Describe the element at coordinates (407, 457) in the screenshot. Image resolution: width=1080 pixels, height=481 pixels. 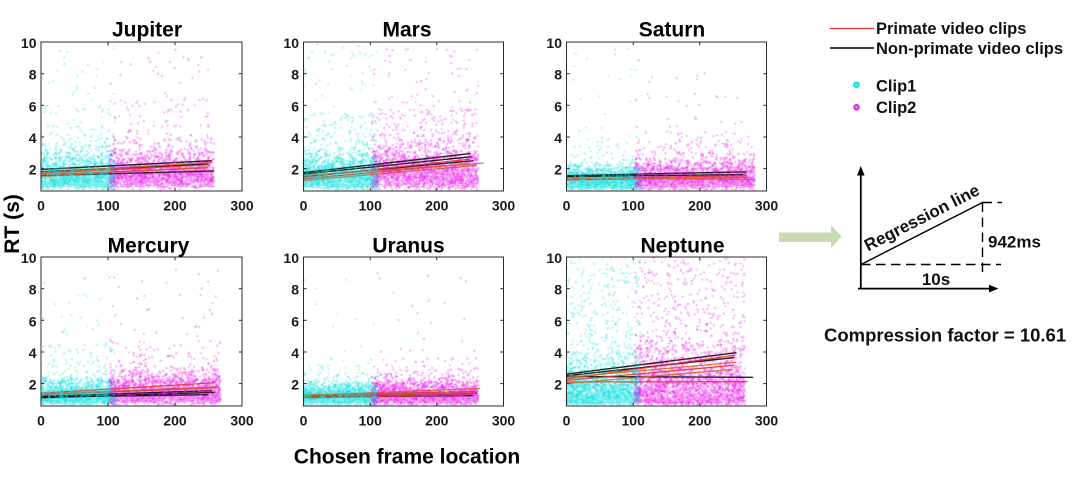
I see `svg-text: Chosen frame location` at that location.